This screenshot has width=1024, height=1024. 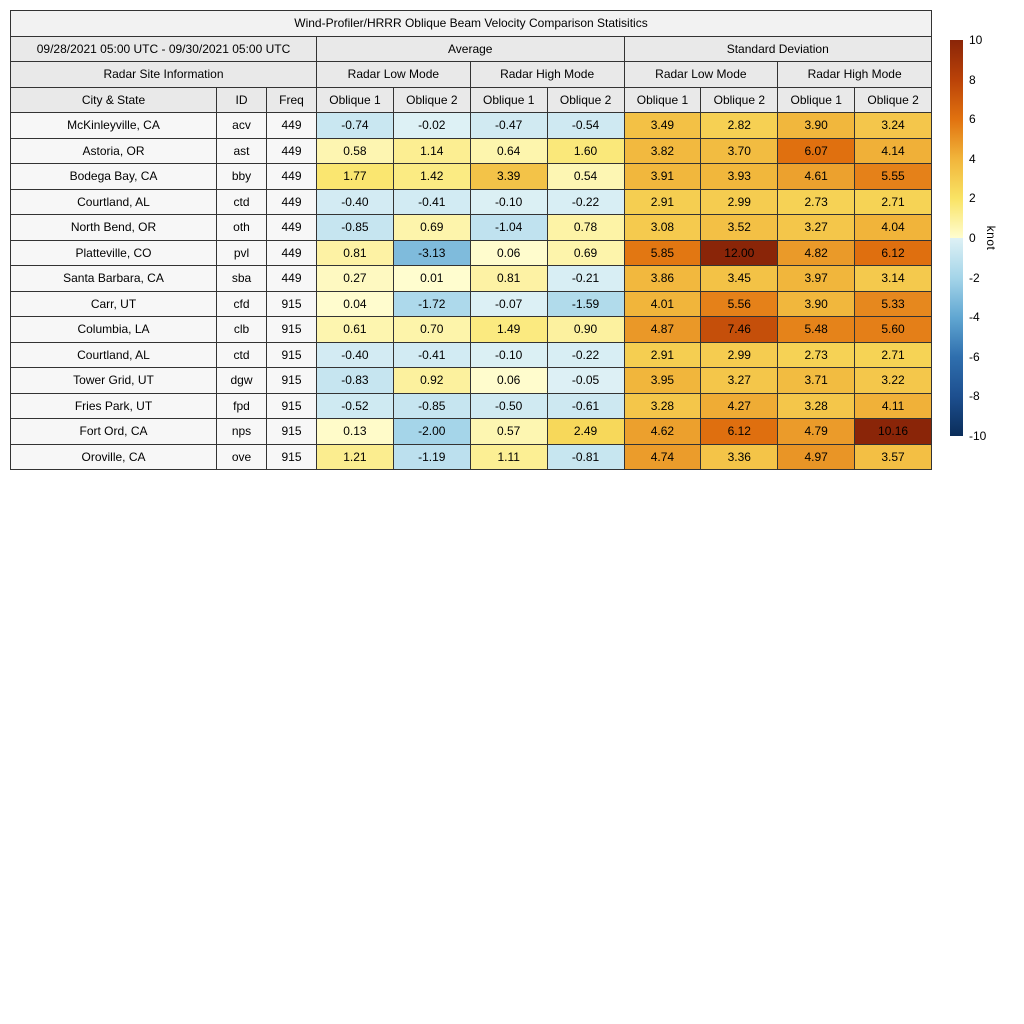 What do you see at coordinates (432, 177) in the screenshot?
I see `value-cell: 1.42` at bounding box center [432, 177].